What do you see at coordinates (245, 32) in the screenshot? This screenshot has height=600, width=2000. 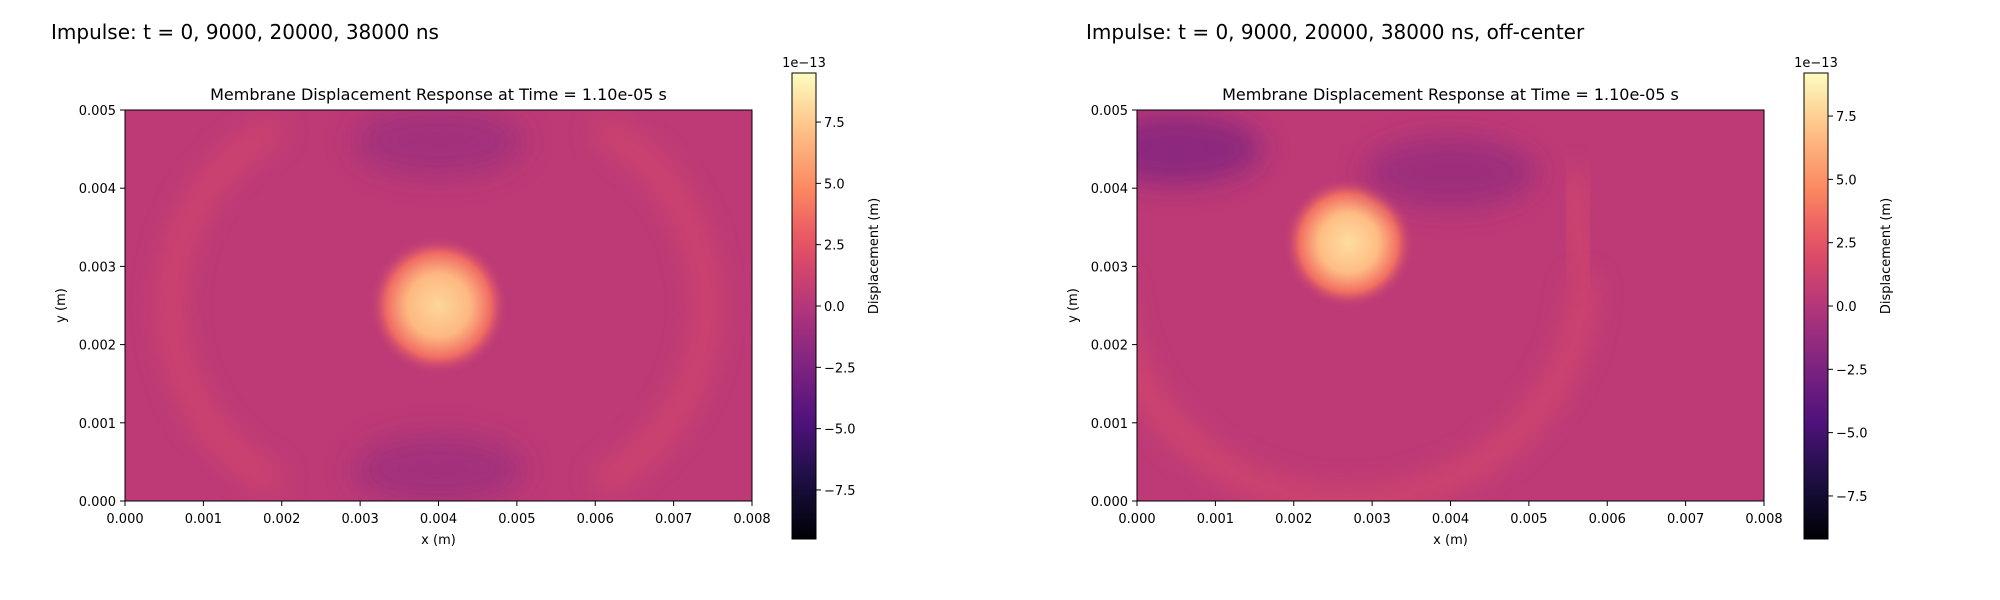 I see `panel-title-left: Impulse: t = 0, 9000, 20000, 38000 ns` at bounding box center [245, 32].